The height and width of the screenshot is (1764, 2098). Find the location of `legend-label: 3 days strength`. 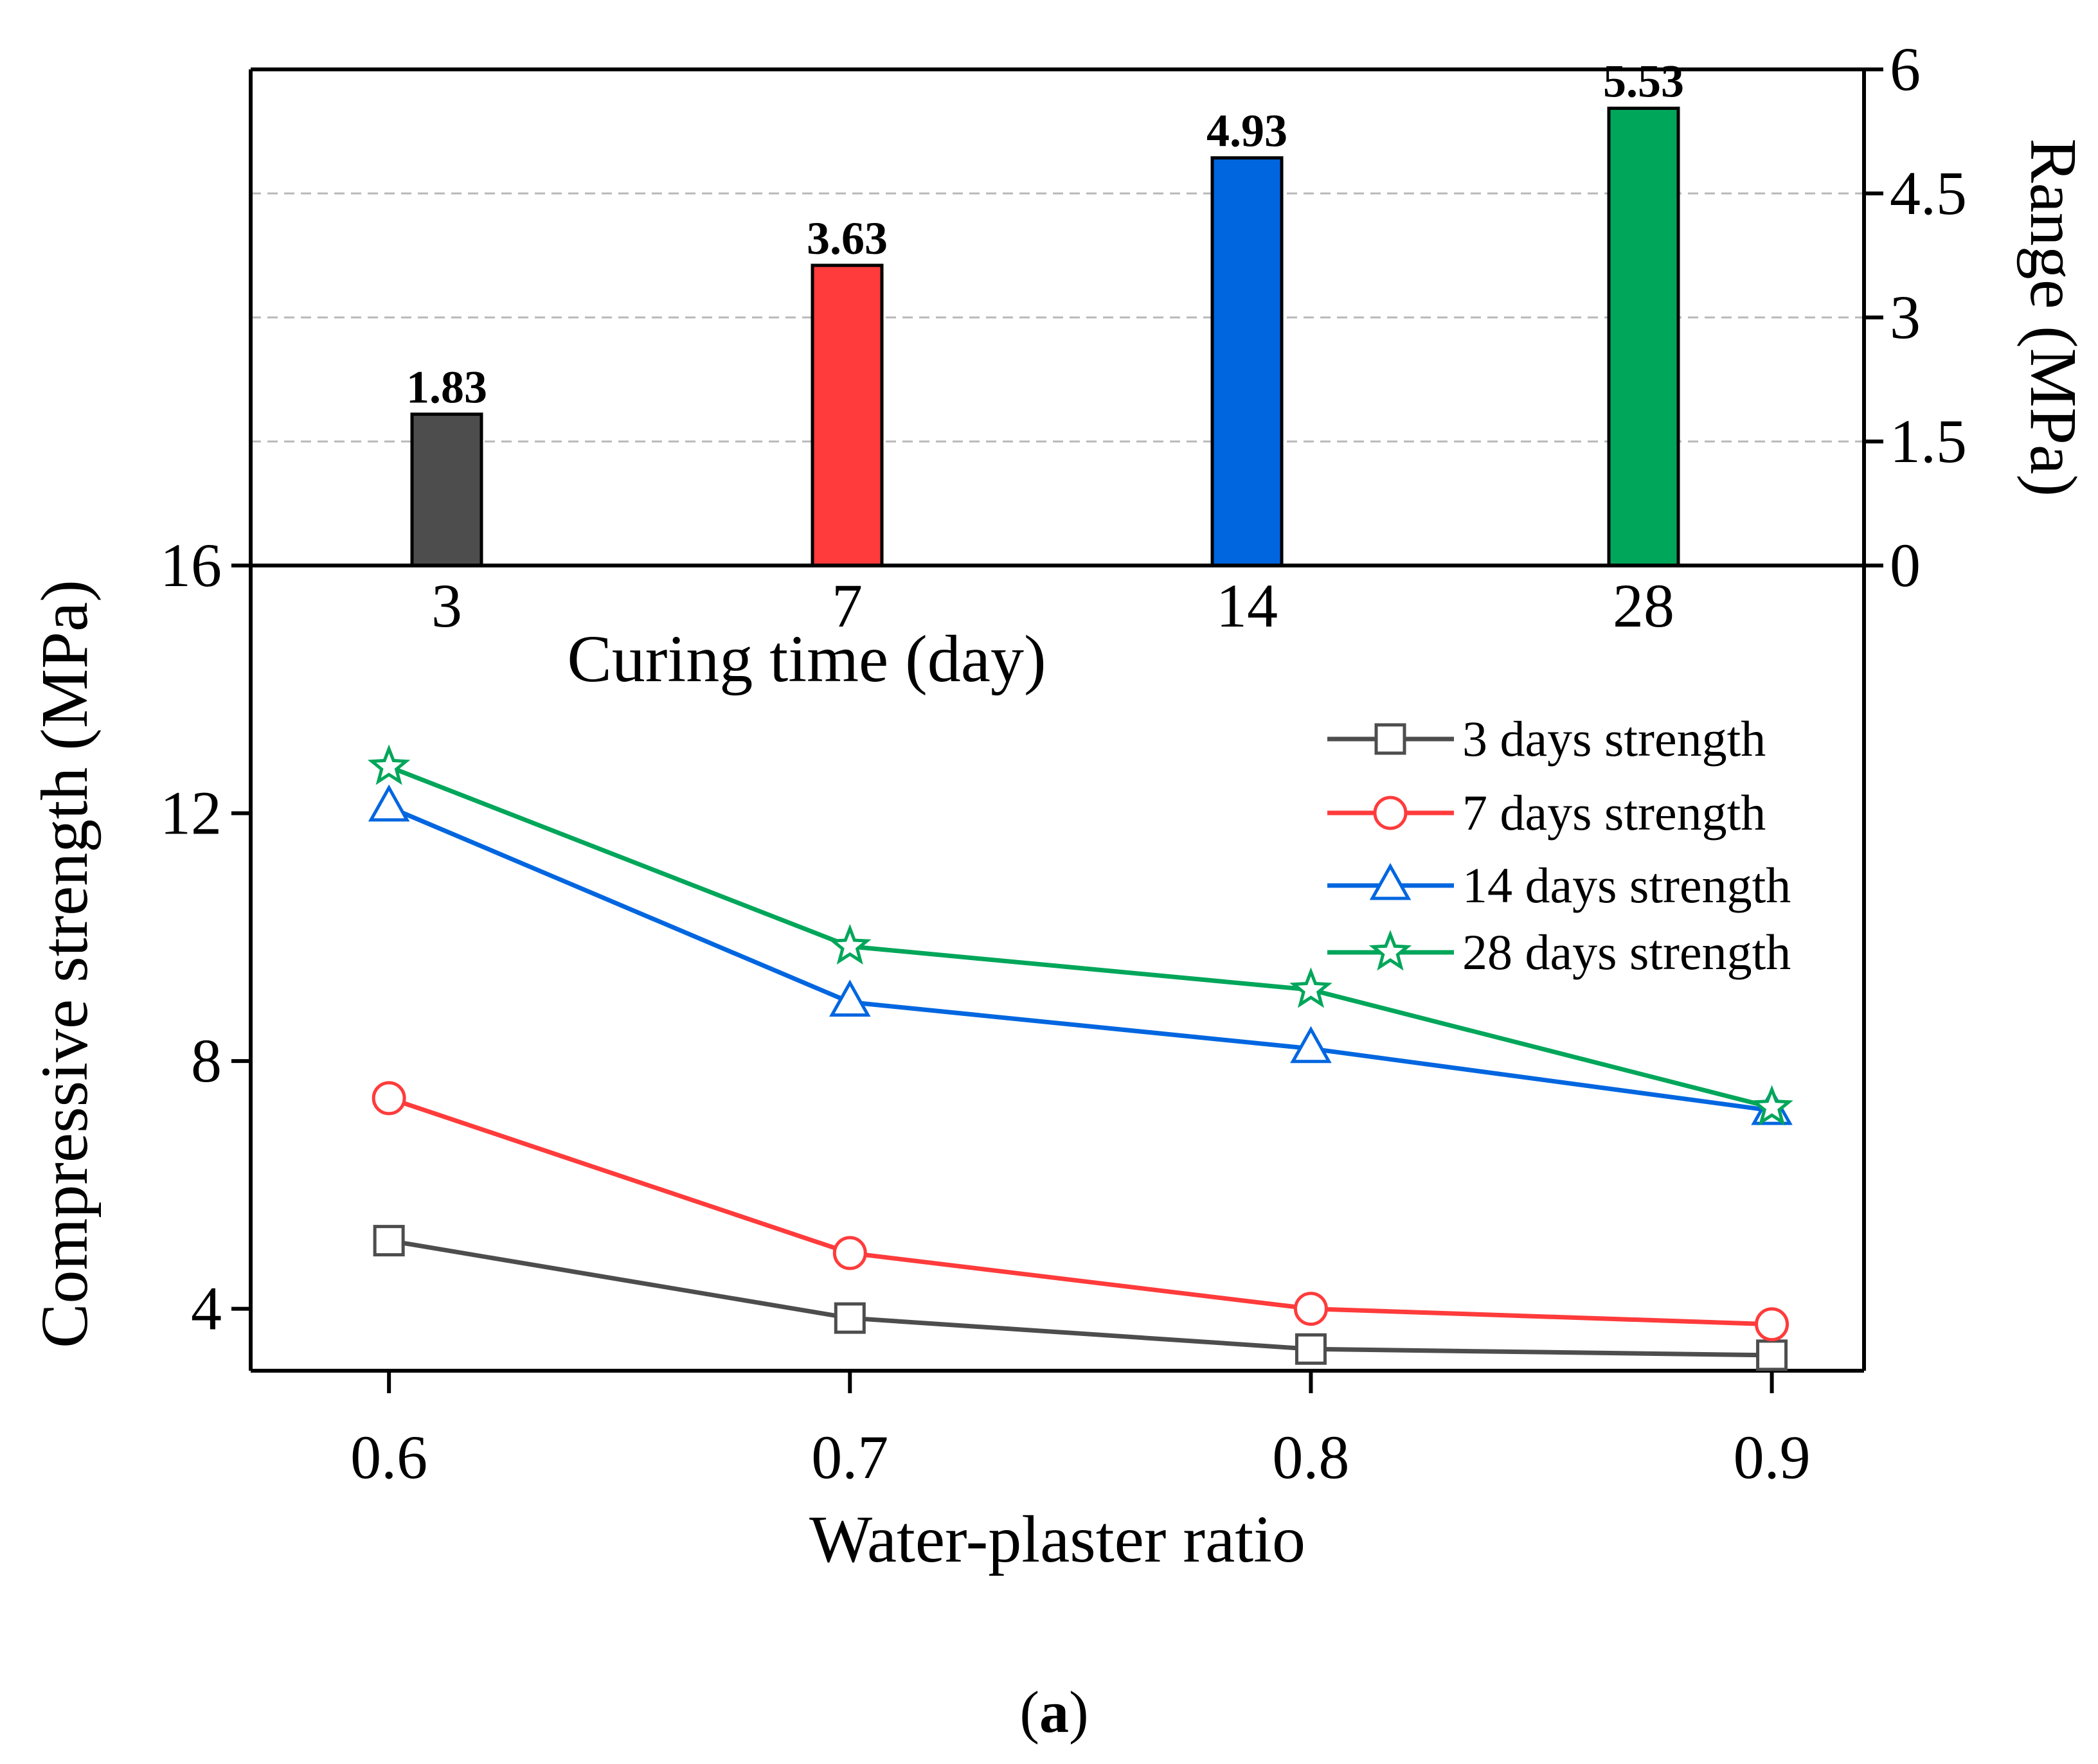

legend-label: 3 days strength is located at coordinates (1614, 739).